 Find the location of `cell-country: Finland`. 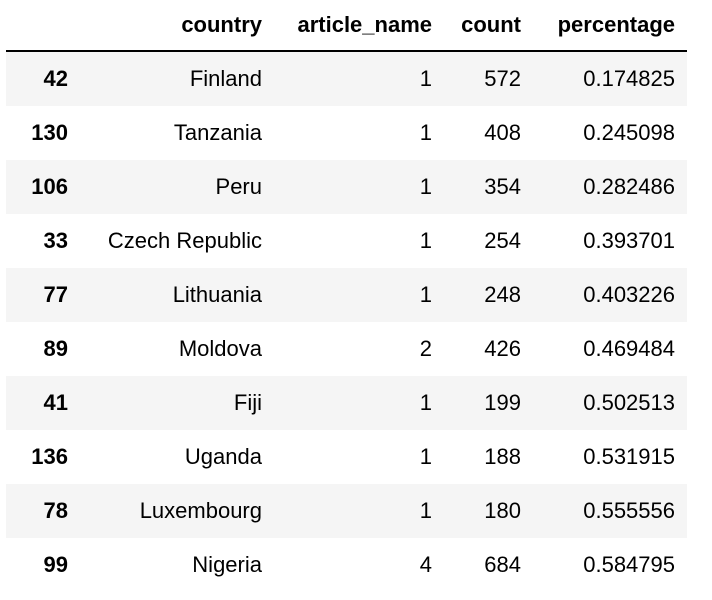

cell-country: Finland is located at coordinates (225, 78).